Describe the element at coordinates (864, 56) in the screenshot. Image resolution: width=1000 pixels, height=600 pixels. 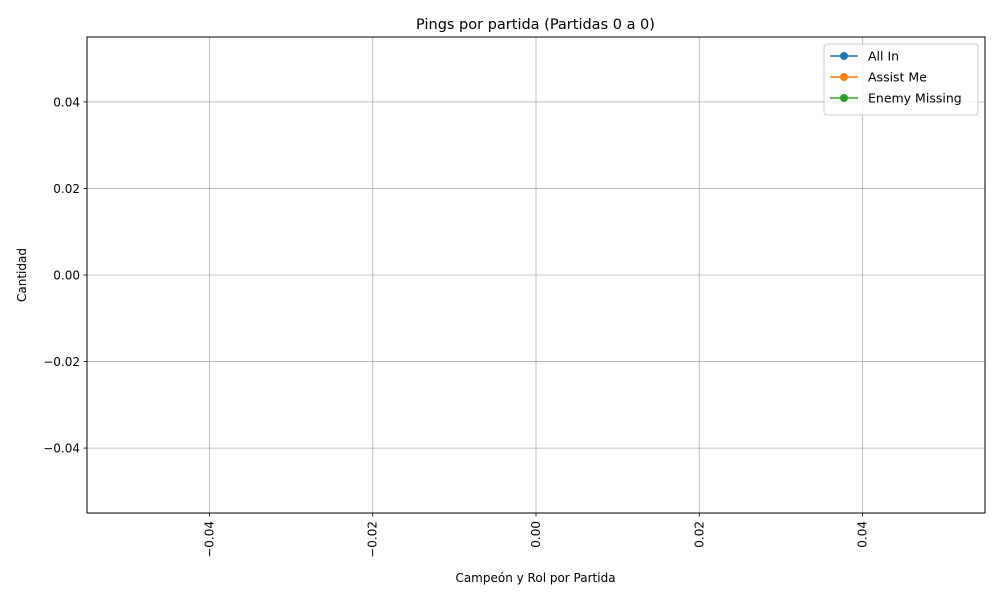
I see `legend-item: All In` at that location.